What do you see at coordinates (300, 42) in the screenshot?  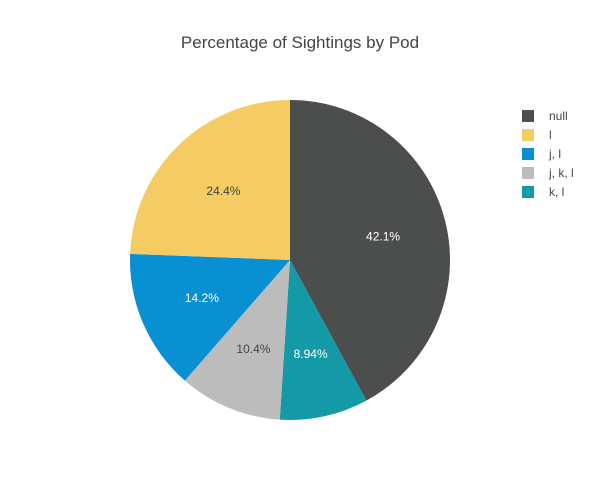 I see `chart-title: Percentage of Sightings by Pod` at bounding box center [300, 42].